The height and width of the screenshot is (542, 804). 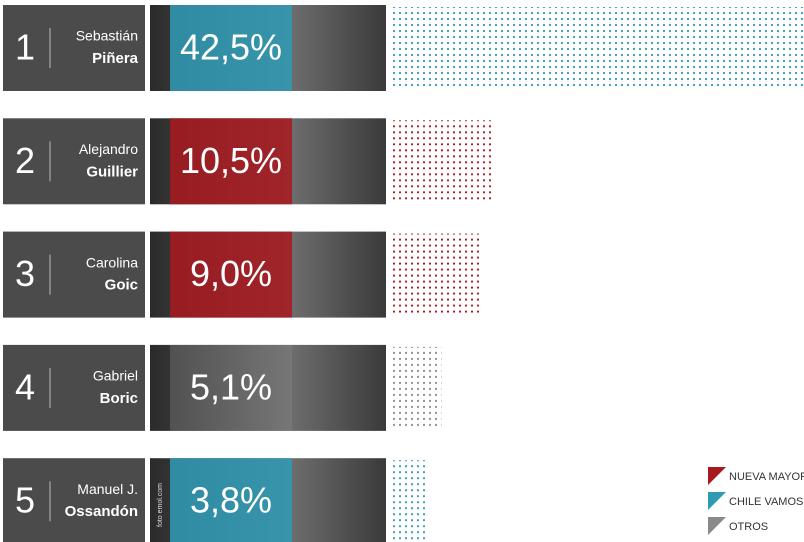 I want to click on legend-label: NUEVA MAYORÍA, so click(x=766, y=476).